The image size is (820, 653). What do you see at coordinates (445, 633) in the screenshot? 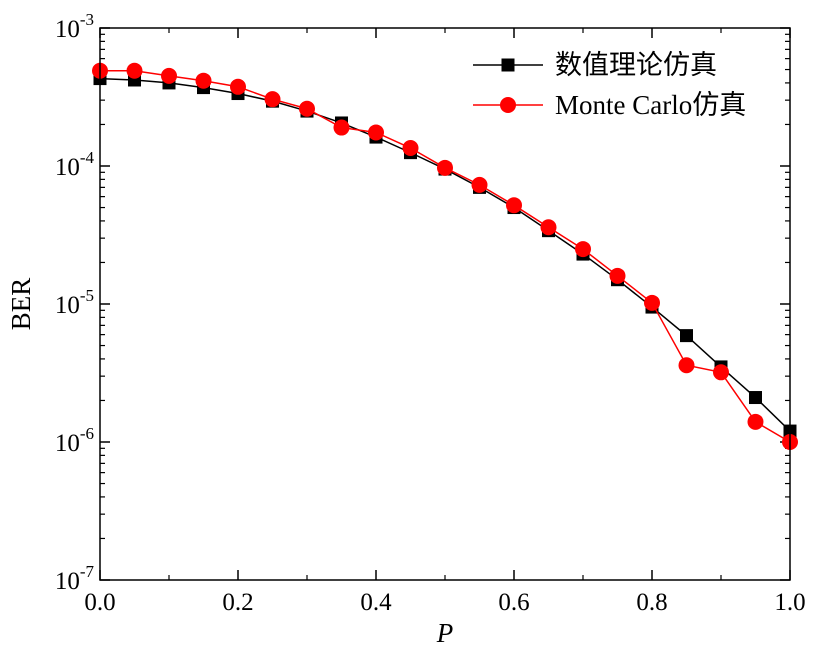
I see `x-axis-label: P` at bounding box center [445, 633].